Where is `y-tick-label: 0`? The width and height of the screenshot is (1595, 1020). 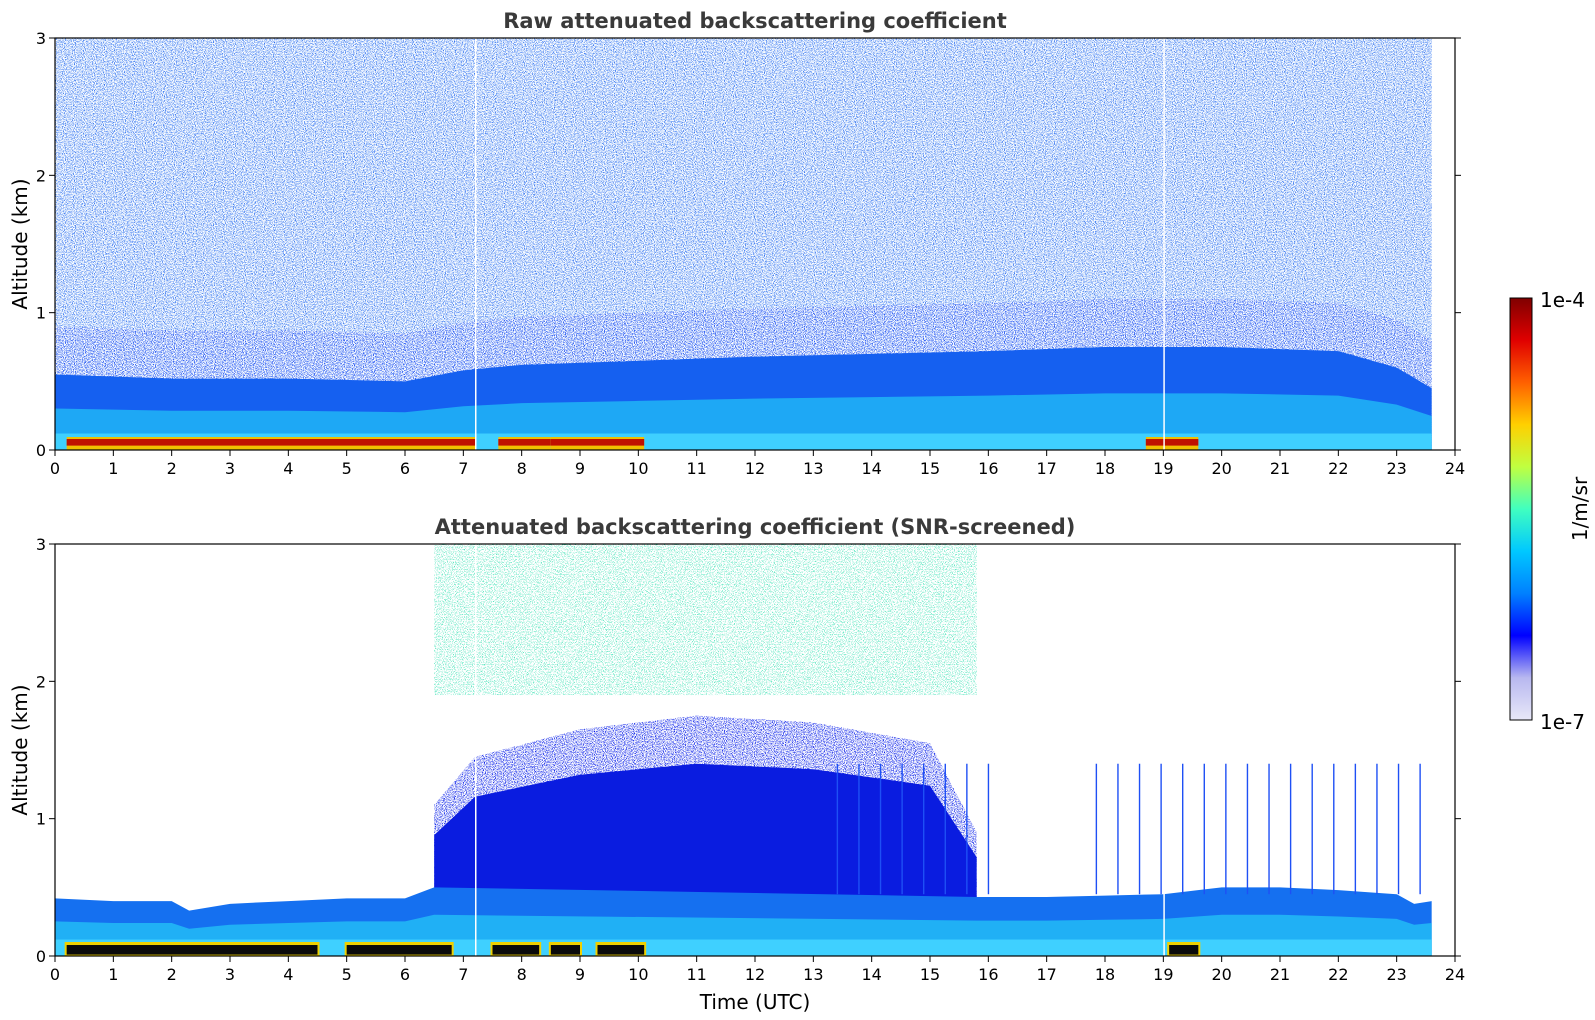 y-tick-label: 0 is located at coordinates (41, 450).